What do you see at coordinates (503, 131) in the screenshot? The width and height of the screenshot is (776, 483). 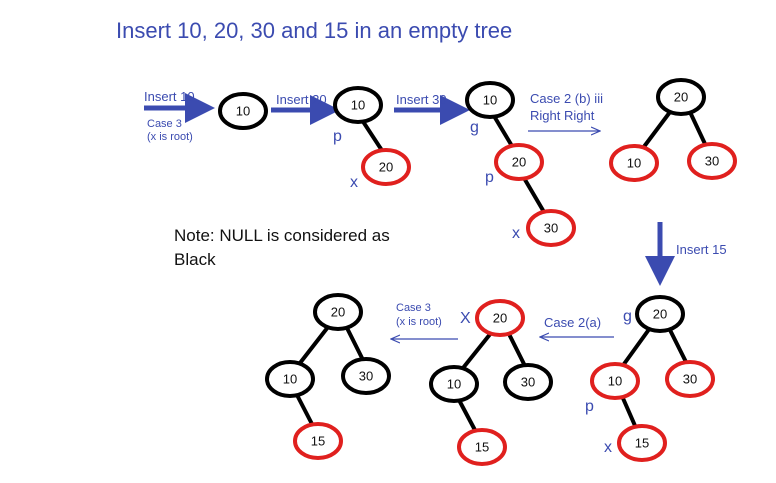 I see `tree3-edge-a` at bounding box center [503, 131].